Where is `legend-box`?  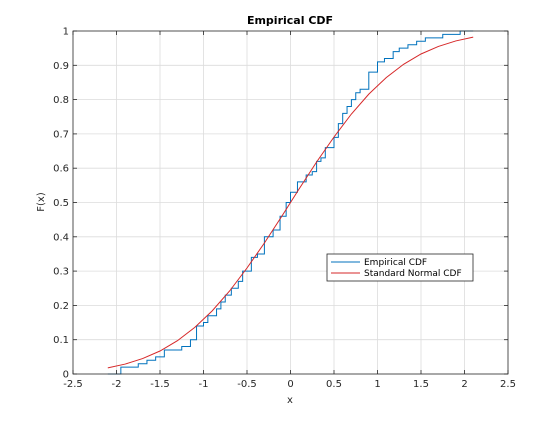 legend-box is located at coordinates (400, 267).